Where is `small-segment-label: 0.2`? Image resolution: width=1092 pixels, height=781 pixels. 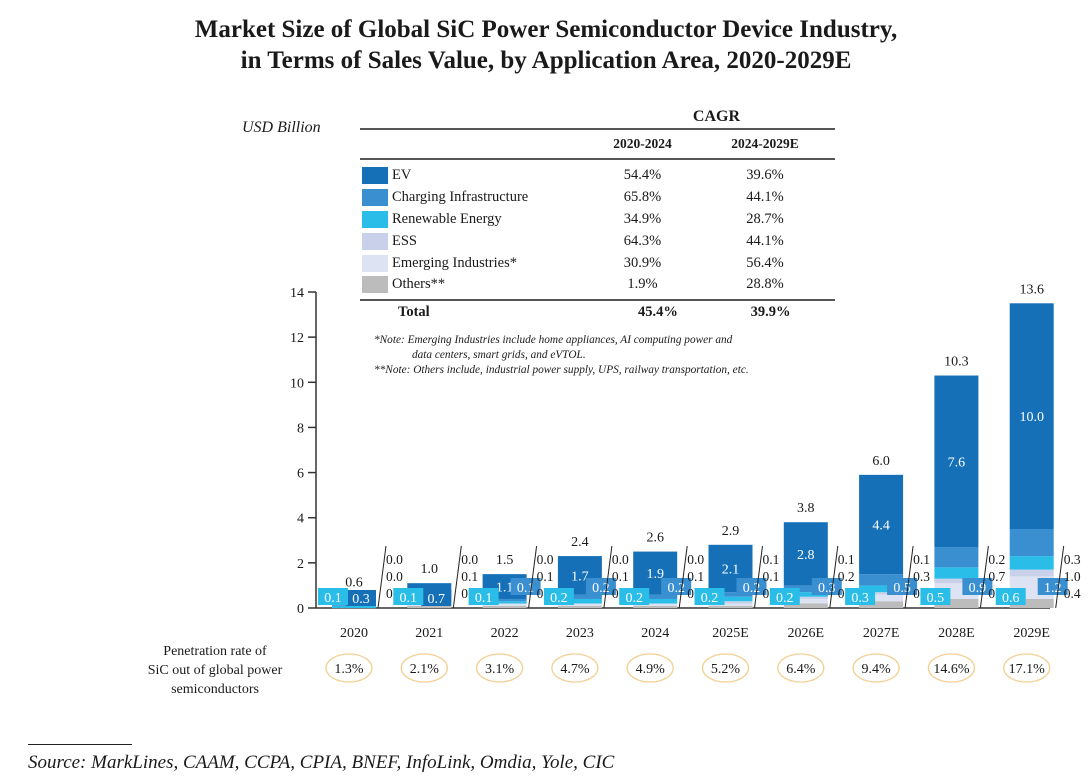
small-segment-label: 0.2 is located at coordinates (996, 559).